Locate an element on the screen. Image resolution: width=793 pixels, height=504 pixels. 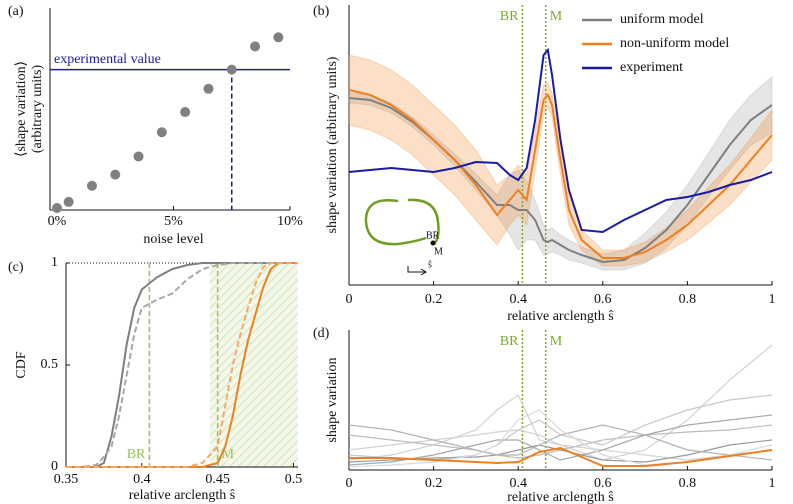
shaded-range is located at coordinates (254, 365).